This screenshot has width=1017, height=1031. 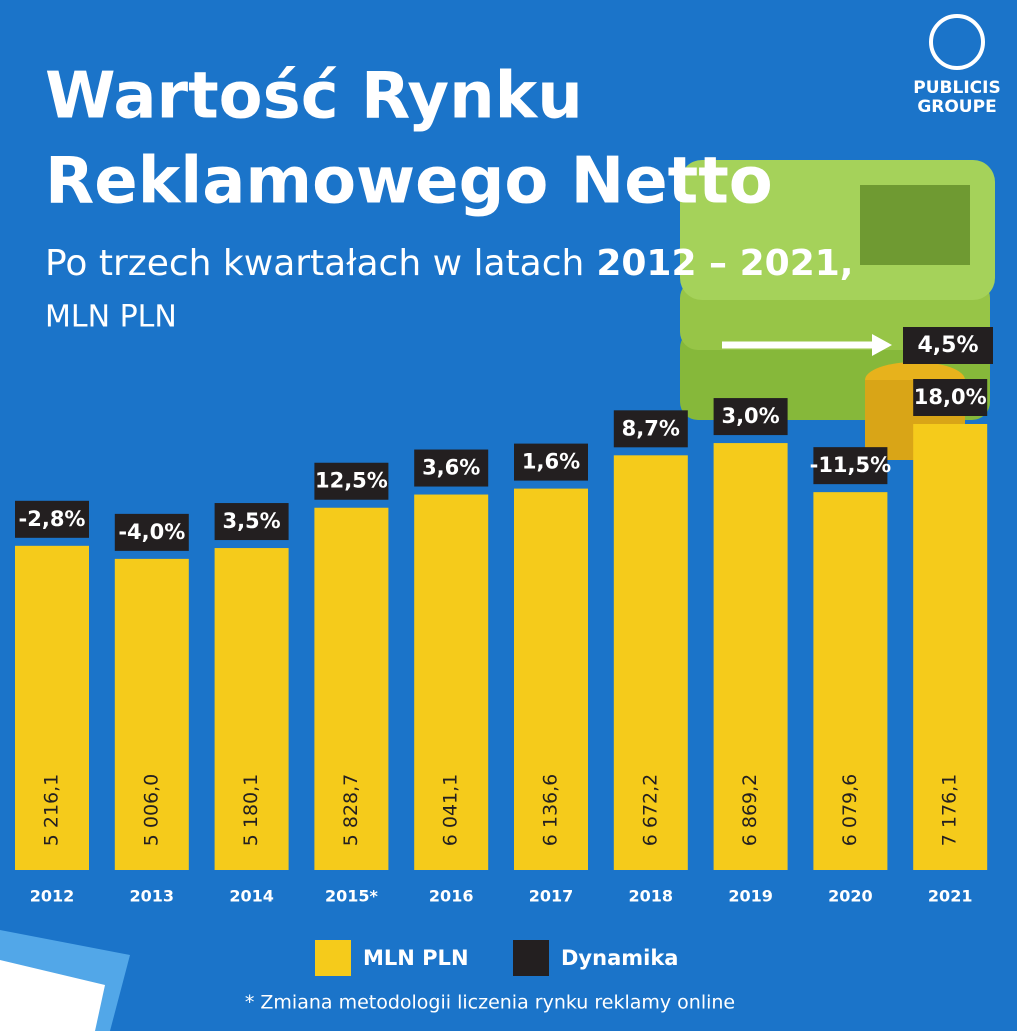 I want to click on bar-value-label: 5 180,1, so click(x=251, y=810).